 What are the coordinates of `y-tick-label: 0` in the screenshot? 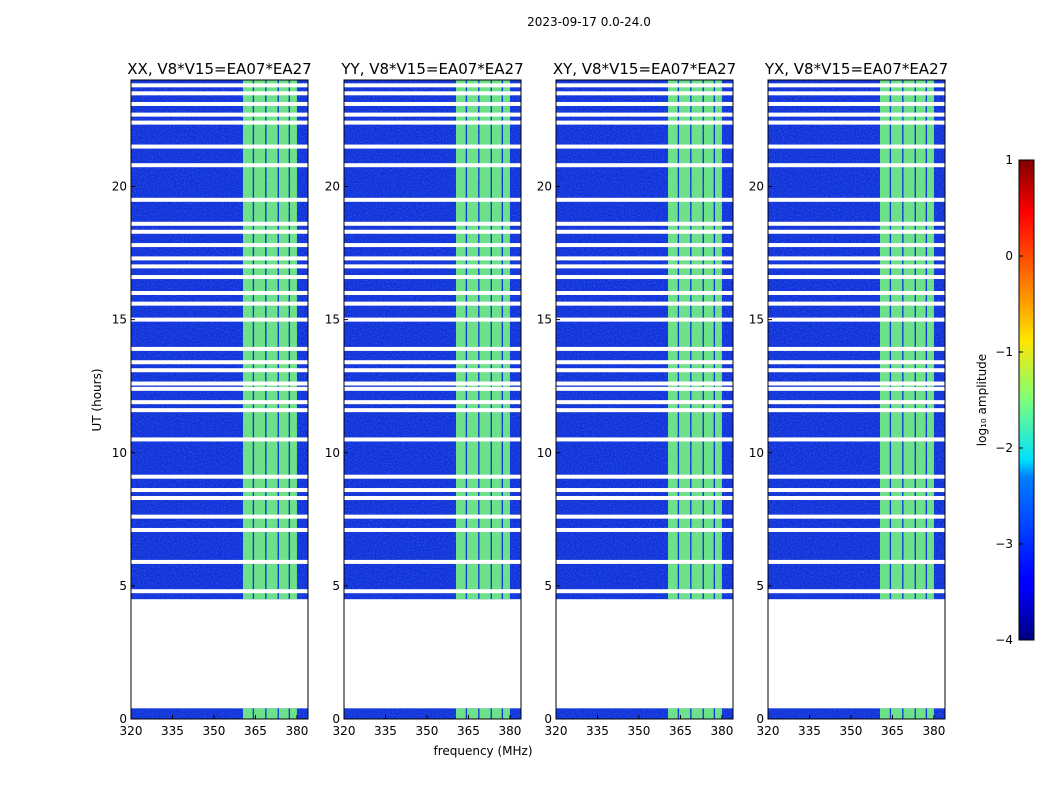 It's located at (760, 719).